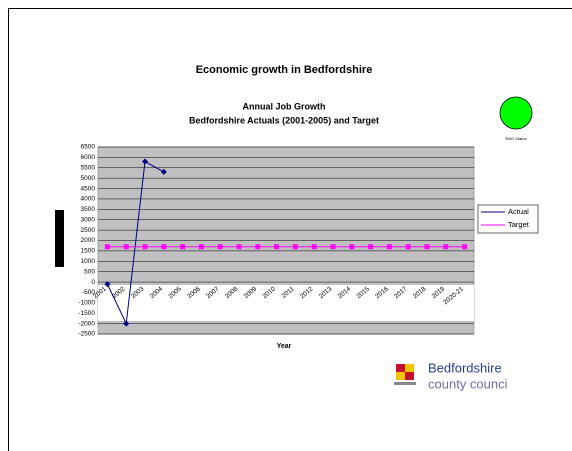  I want to click on y-tick-label: -1000, so click(86, 303).